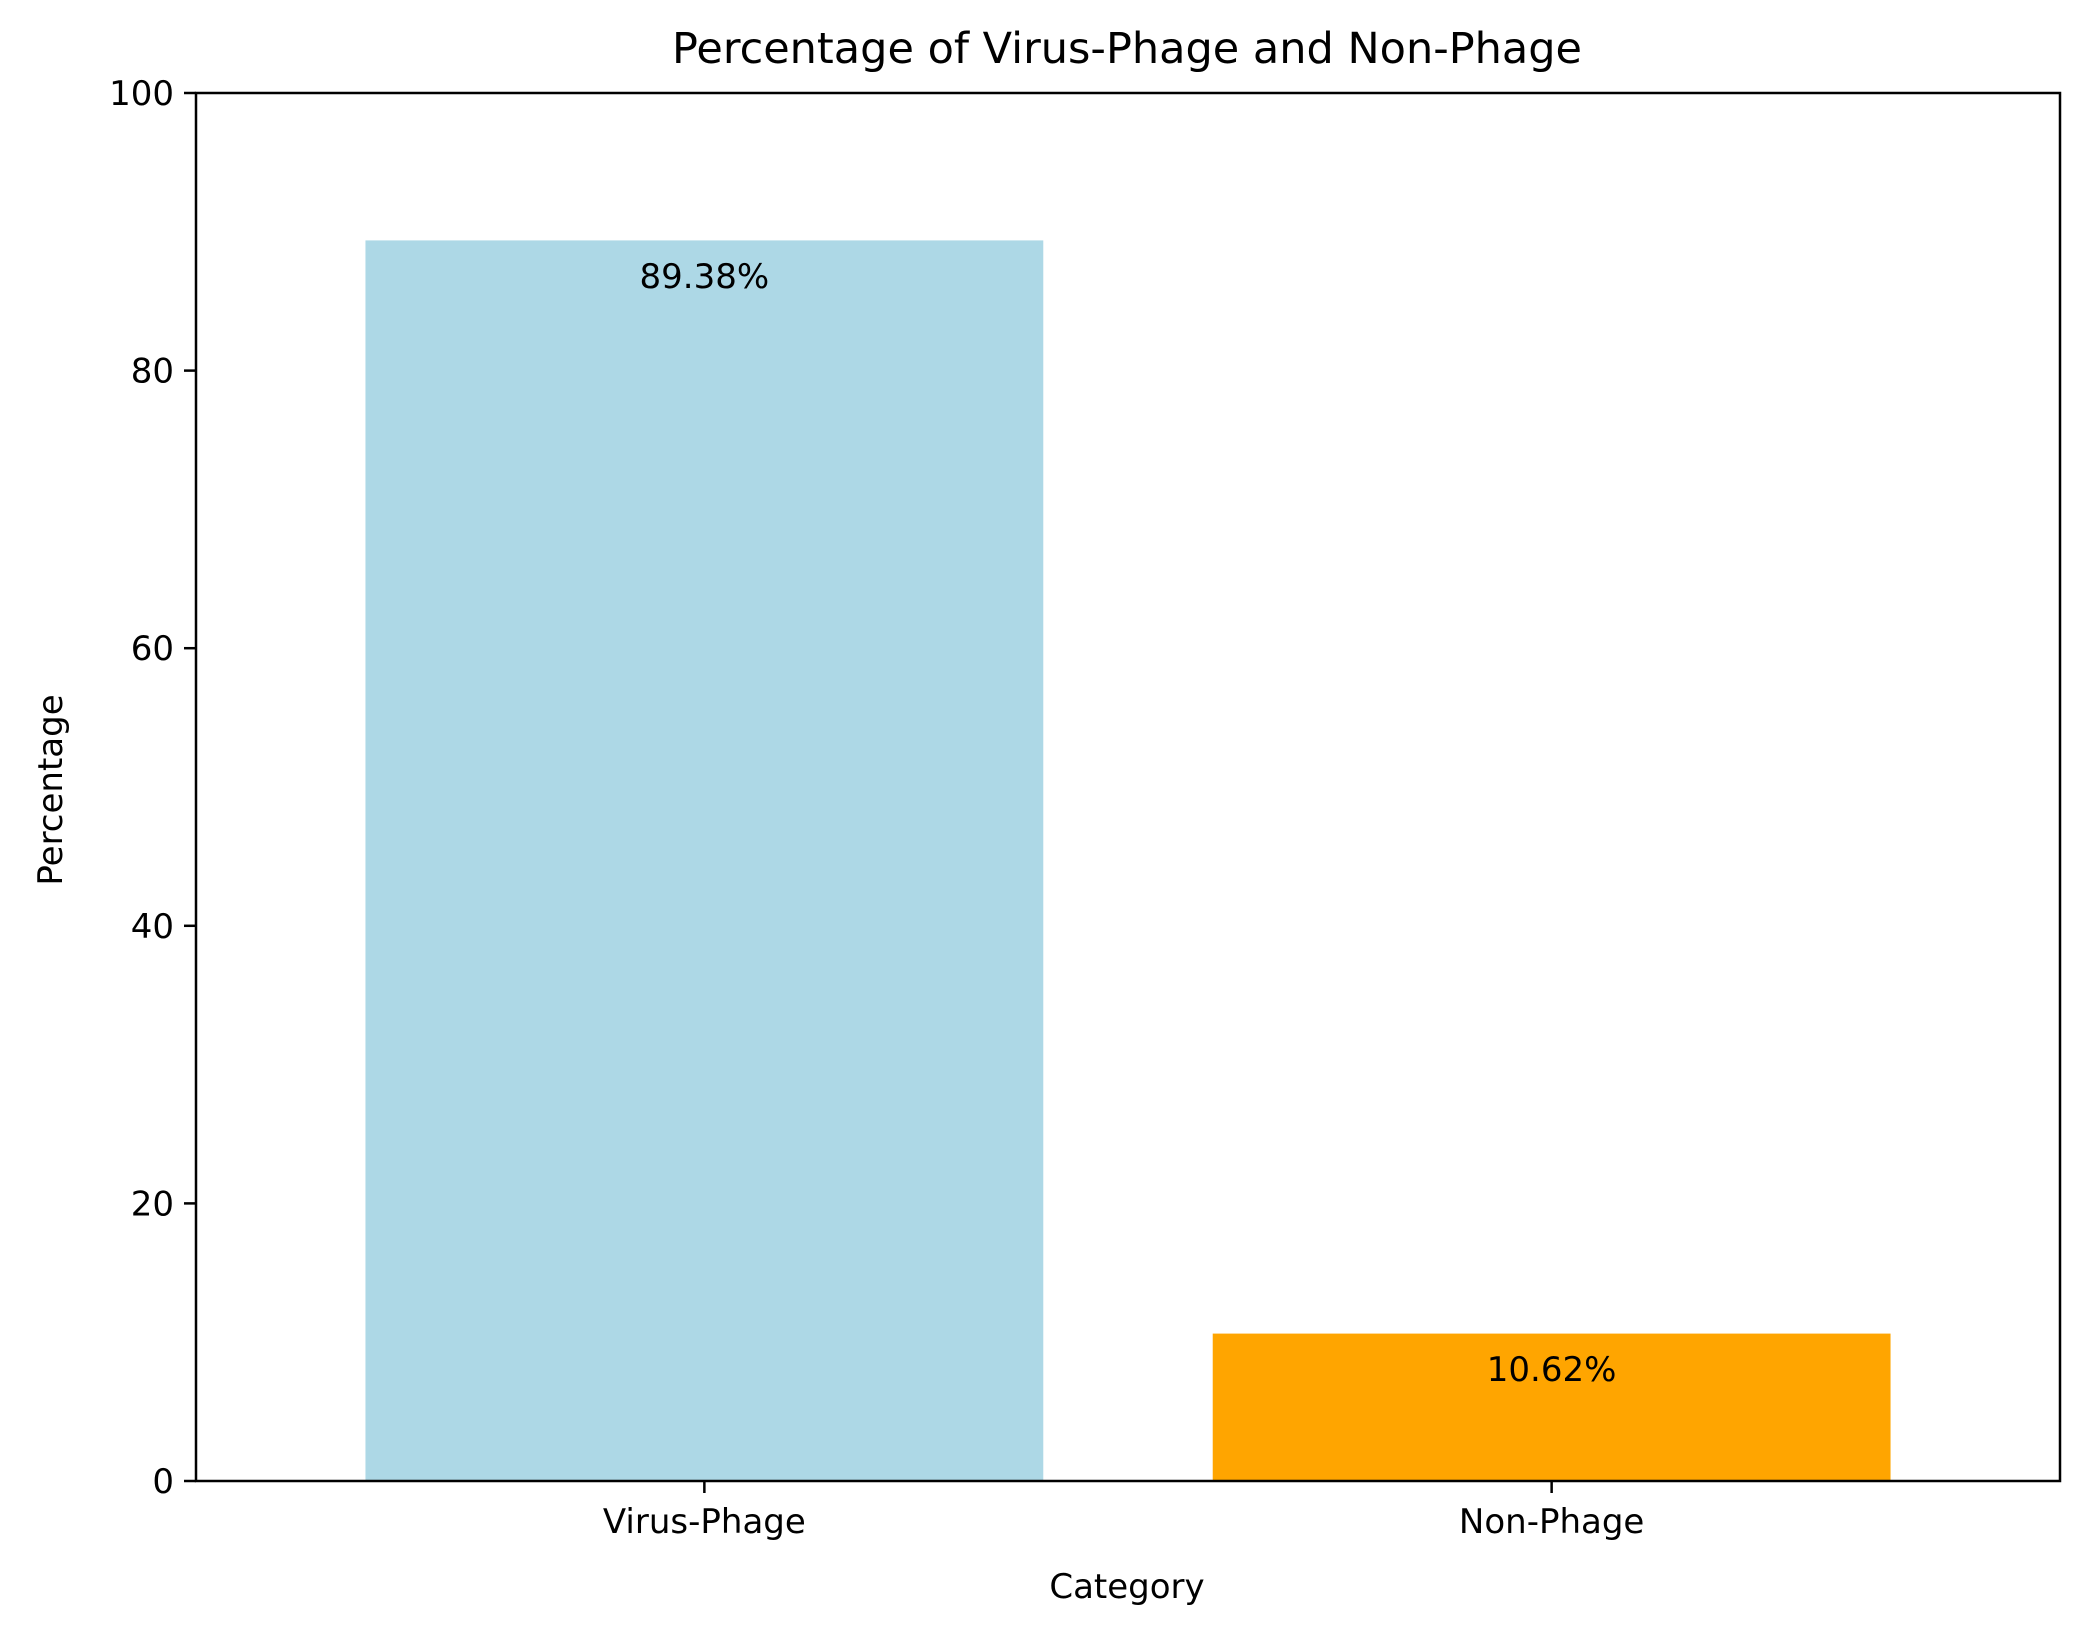 The width and height of the screenshot is (2085, 1638). I want to click on y-tick-label: 80, so click(152, 372).